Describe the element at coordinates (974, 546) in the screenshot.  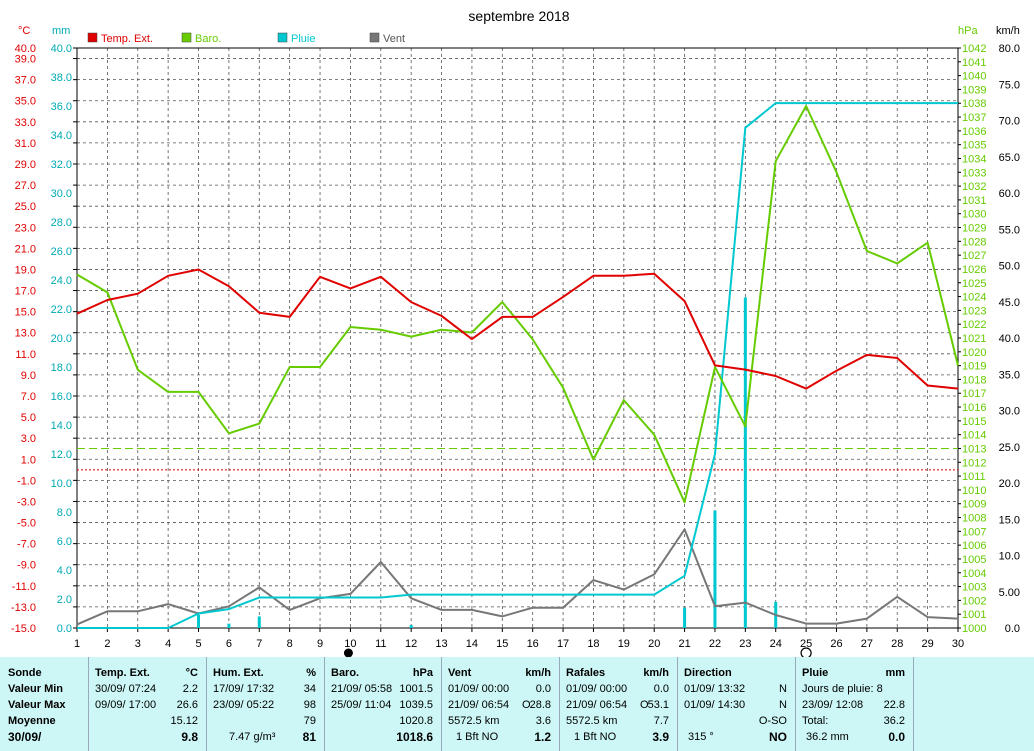
I see `baro-tick-label: 1006` at that location.